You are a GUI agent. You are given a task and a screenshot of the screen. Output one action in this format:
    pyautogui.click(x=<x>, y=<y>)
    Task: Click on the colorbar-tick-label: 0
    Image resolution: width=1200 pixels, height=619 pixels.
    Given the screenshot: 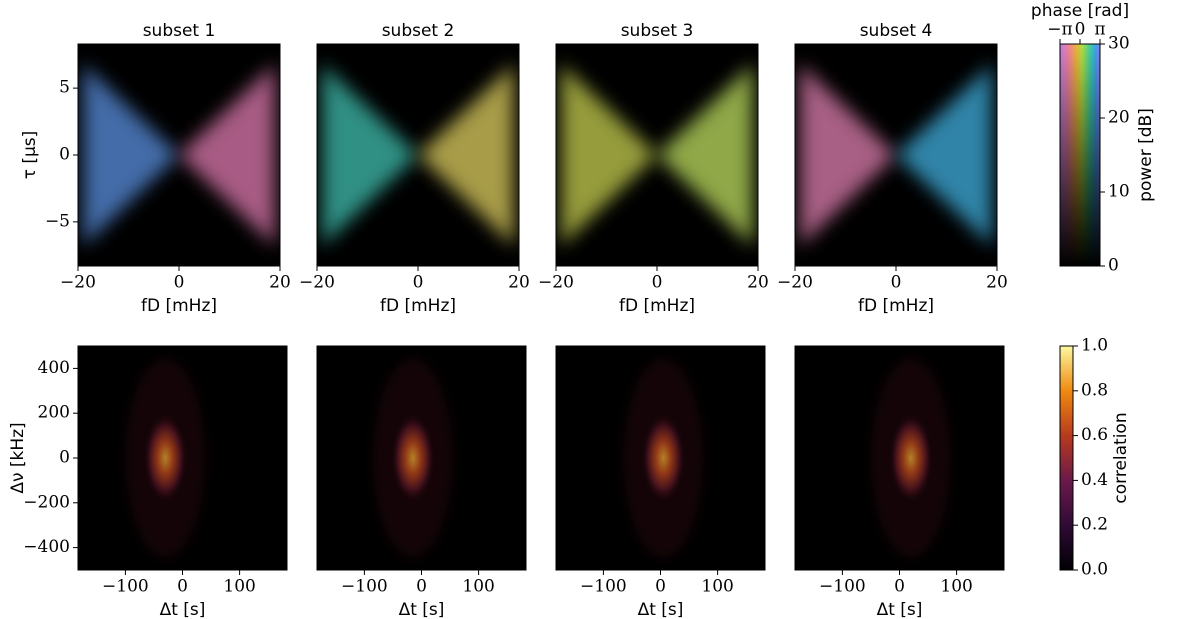 What is the action you would take?
    pyautogui.click(x=1113, y=266)
    